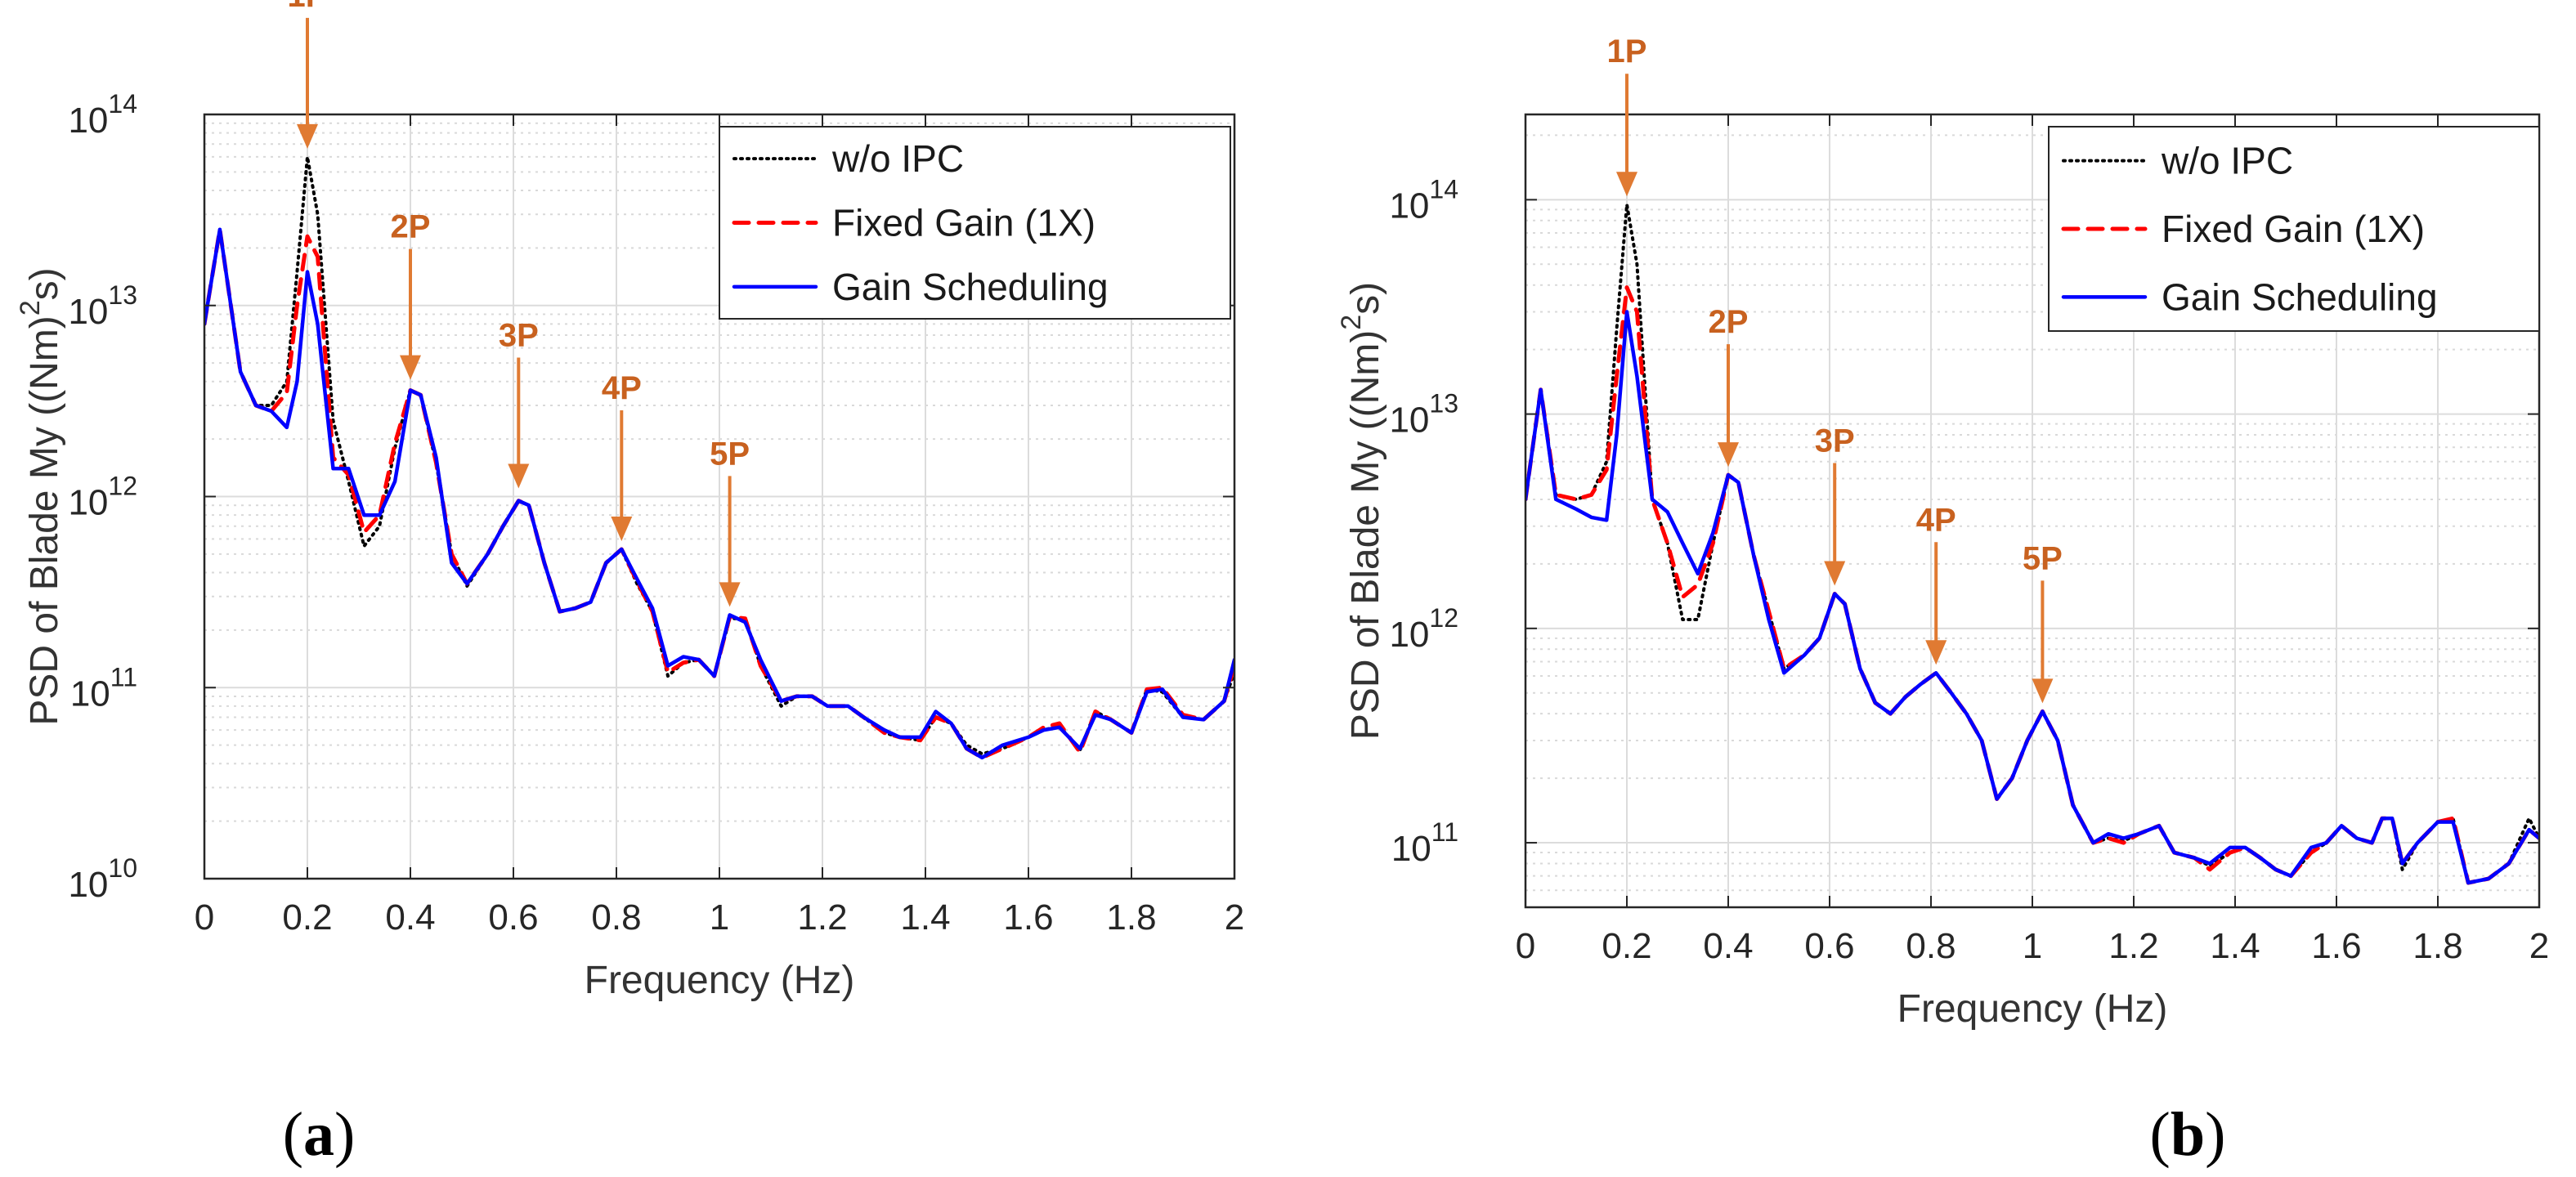 The width and height of the screenshot is (2576, 1177). Describe the element at coordinates (2187, 1134) in the screenshot. I see `caption-b: (b)` at that location.